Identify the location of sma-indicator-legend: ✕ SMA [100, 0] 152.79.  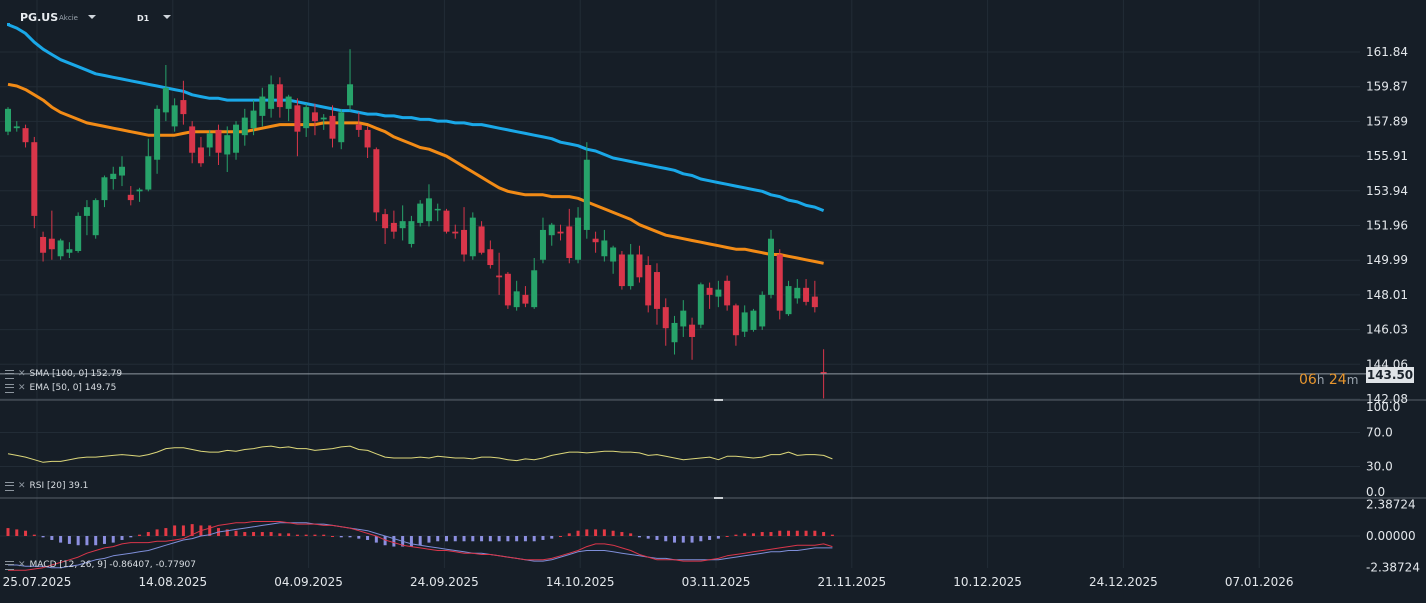
(63, 374).